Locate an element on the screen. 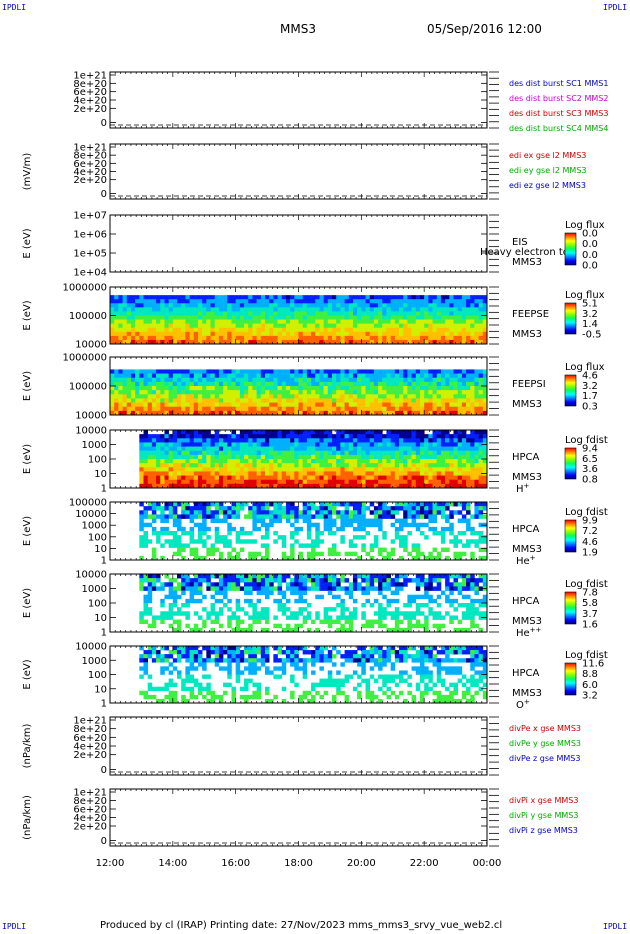 The height and width of the screenshot is (934, 630). y-tick-label: 2e+20 is located at coordinates (90, 109).